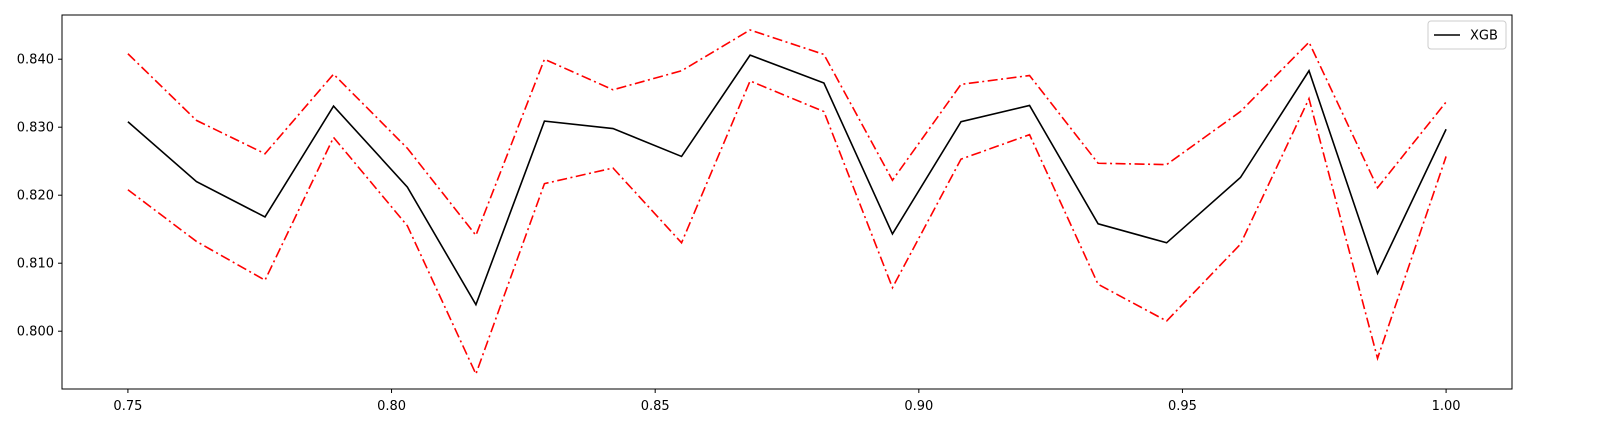 The image size is (1613, 438). I want to click on y-axis: 0.800 0.810 0.820 0.830 0.840, so click(39, 196).